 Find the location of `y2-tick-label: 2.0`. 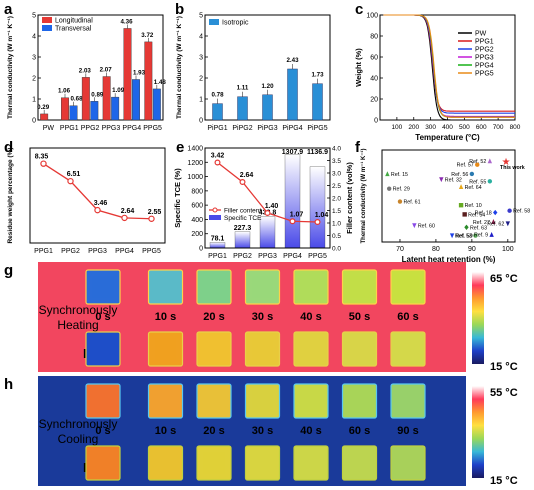

y2-tick-label: 2.0 is located at coordinates (336, 199).